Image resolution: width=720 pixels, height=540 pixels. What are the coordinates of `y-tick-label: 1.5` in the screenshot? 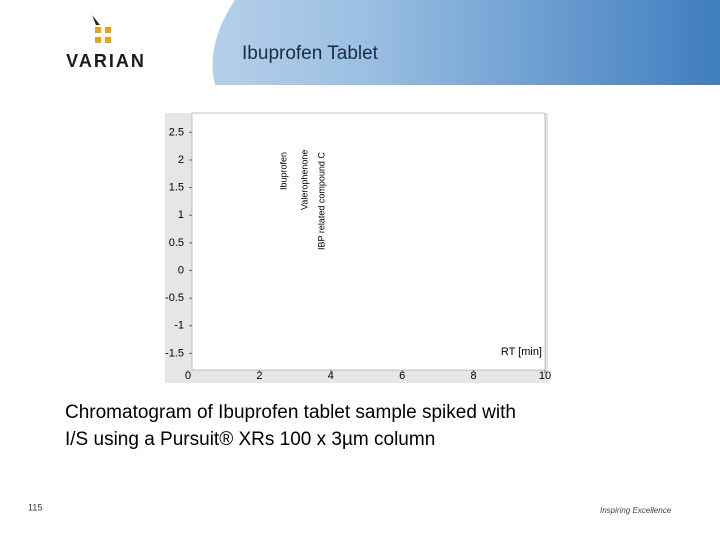 It's located at (176, 188).